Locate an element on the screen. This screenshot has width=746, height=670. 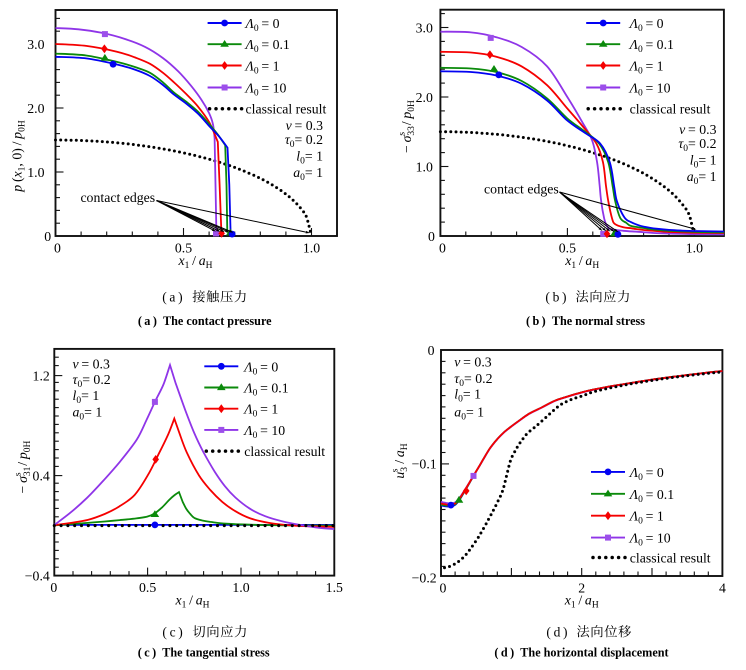
svg-text: p (x1, 0) / p0H is located at coordinates (19, 156).